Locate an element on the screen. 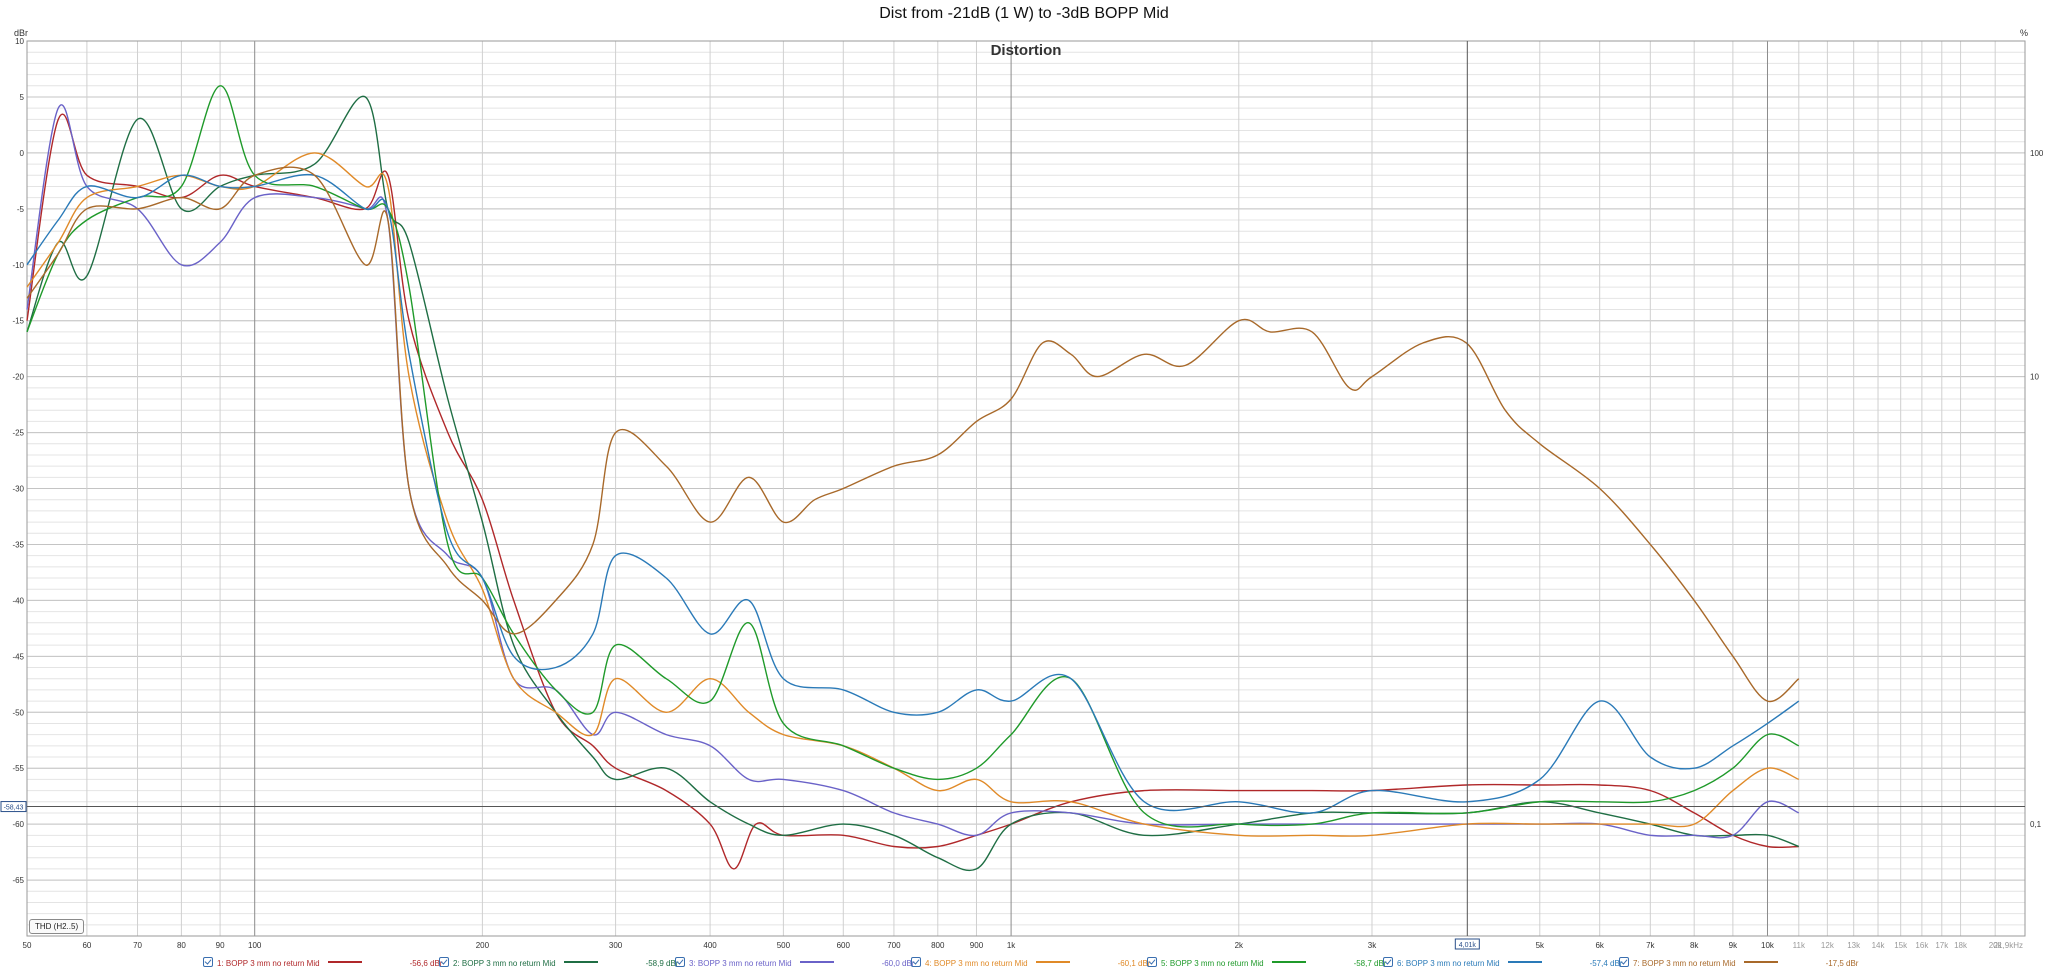 This screenshot has height=970, width=2048. cursor-level-box is located at coordinates (13, 807).